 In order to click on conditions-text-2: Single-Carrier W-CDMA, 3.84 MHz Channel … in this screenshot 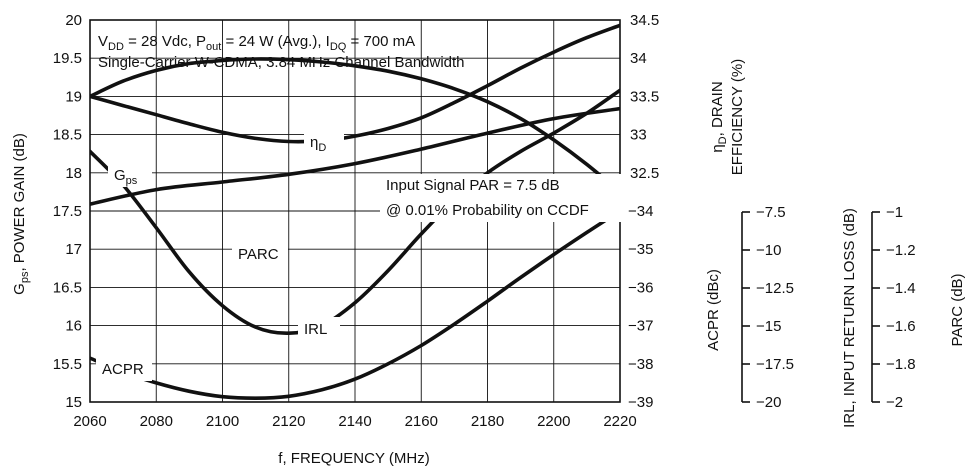, I will do `click(281, 62)`.